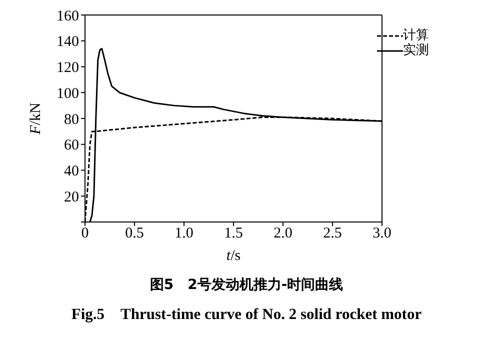  Describe the element at coordinates (67, 68) in the screenshot. I see `y-tick-label: 120` at that location.